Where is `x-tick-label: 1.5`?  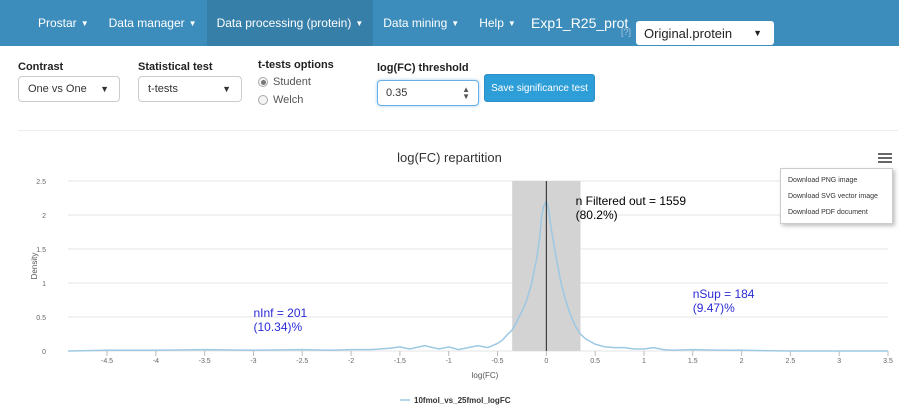 x-tick-label: 1.5 is located at coordinates (693, 361).